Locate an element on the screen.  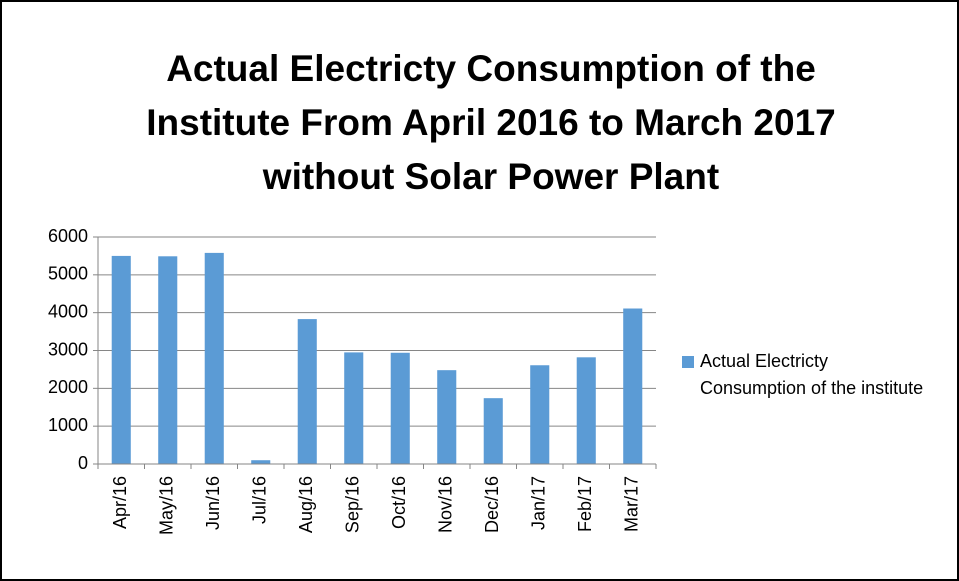
x-tick-label: Sep/16 is located at coordinates (353, 504).